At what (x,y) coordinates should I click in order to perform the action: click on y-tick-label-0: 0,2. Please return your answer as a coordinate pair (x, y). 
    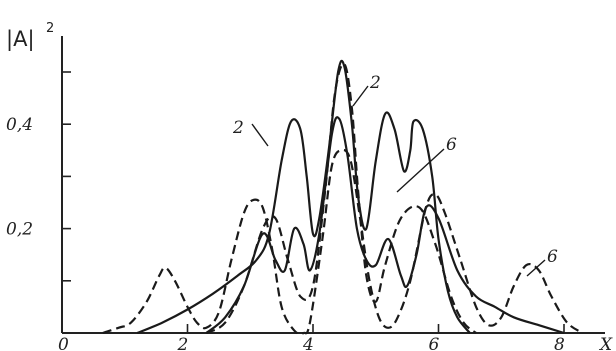
    Looking at the image, I should click on (19, 230).